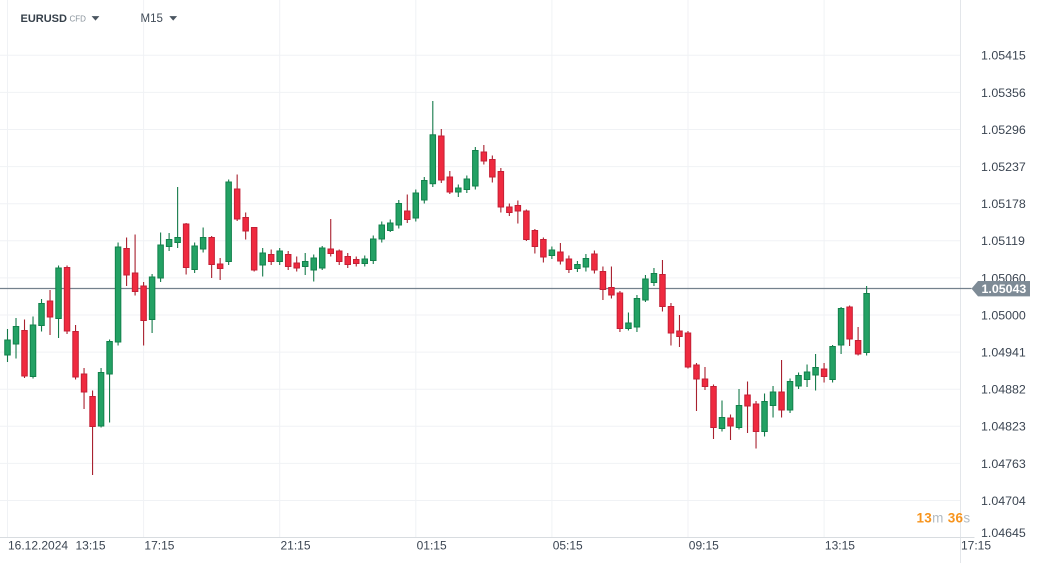 This screenshot has height=563, width=1042. I want to click on svg-text: 1.05415, so click(1003, 56).